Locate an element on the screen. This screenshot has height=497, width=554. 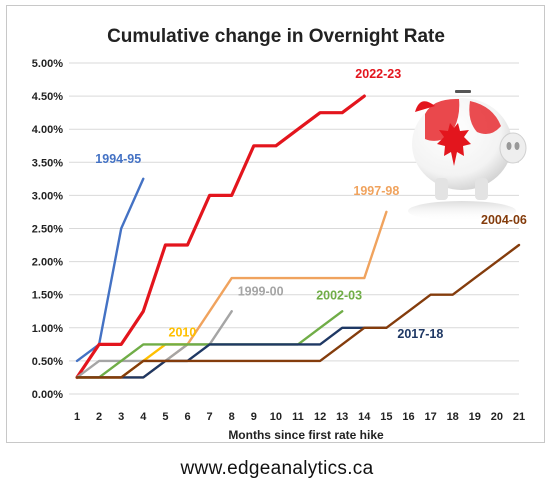
x-tick-label: 13 is located at coordinates (342, 417).